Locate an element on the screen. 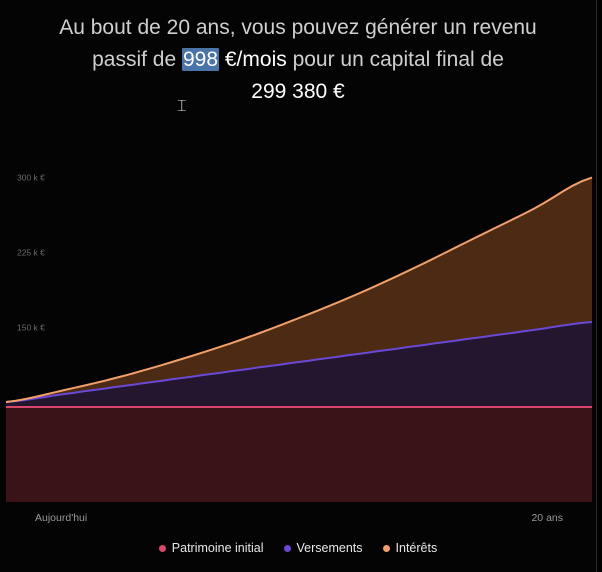 This screenshot has width=602, height=572. y-tick-label: 225 k € is located at coordinates (31, 253).